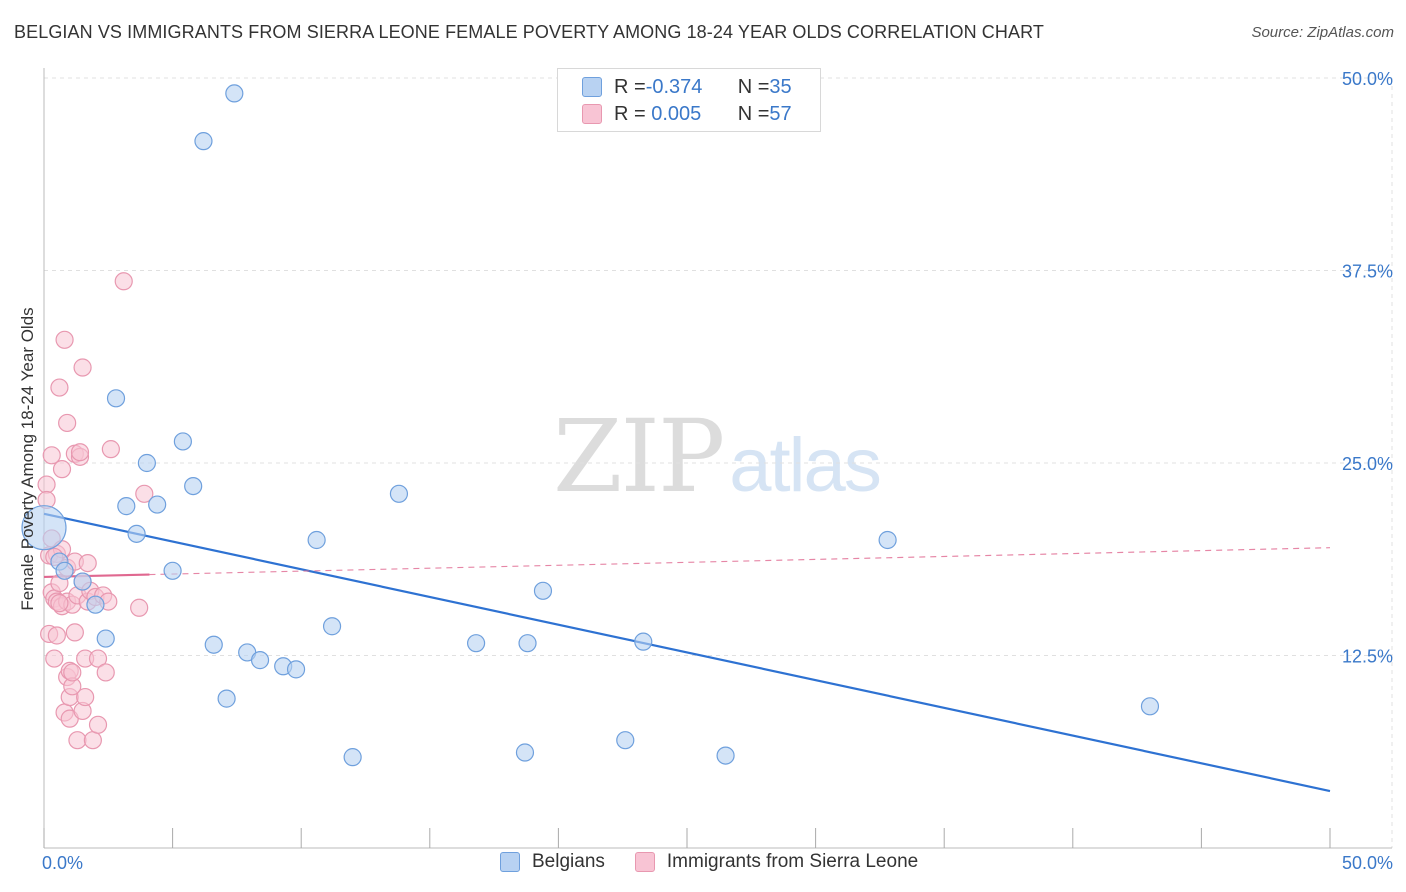 Image resolution: width=1406 pixels, height=892 pixels. I want to click on legend-swatch-pink, so click(592, 114).